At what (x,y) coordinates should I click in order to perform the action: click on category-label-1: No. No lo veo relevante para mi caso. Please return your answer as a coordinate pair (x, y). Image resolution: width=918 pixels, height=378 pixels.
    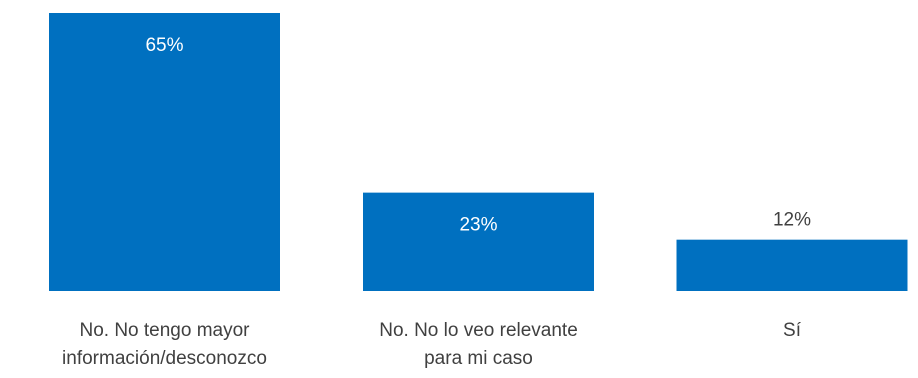
    Looking at the image, I should click on (478, 344).